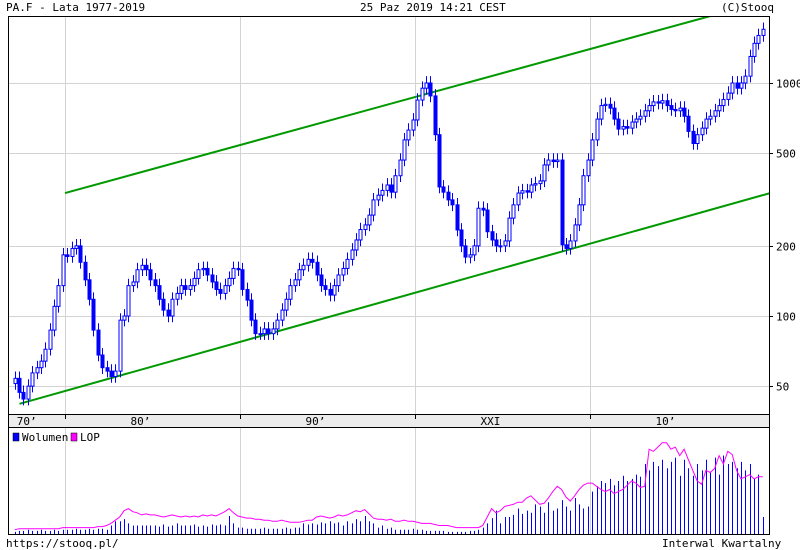 This screenshot has width=800, height=550. Describe the element at coordinates (491, 421) in the screenshot. I see `x-tick-label: XXI` at that location.